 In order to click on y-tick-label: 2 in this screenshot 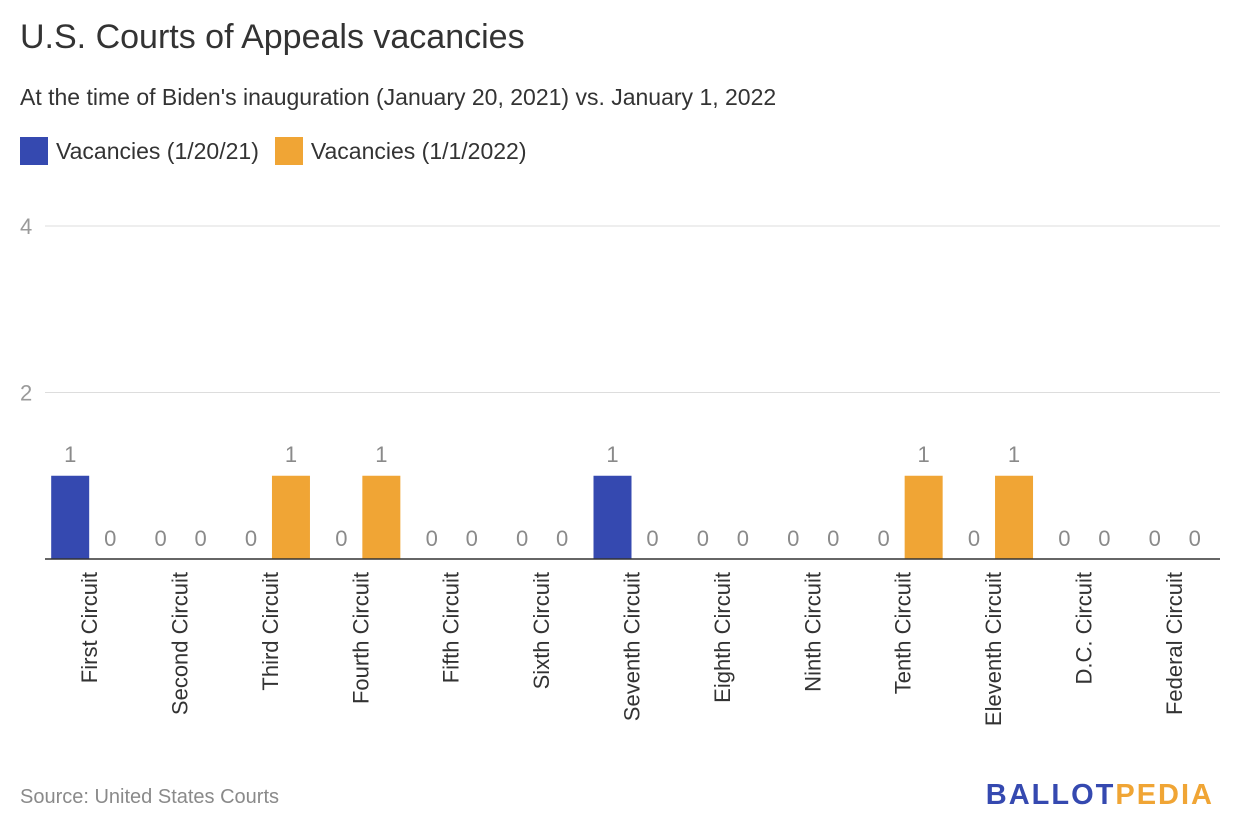, I will do `click(26, 393)`.